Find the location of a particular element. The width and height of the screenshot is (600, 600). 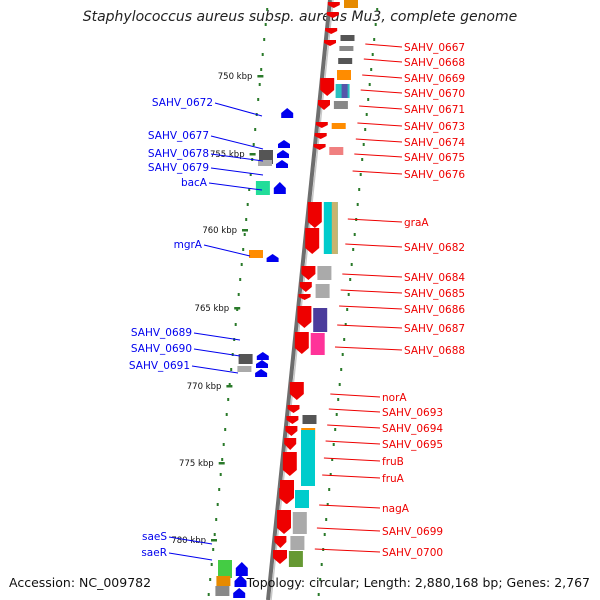

gene-label-sahv_0679: SAHV_0679 is located at coordinates (178, 168).